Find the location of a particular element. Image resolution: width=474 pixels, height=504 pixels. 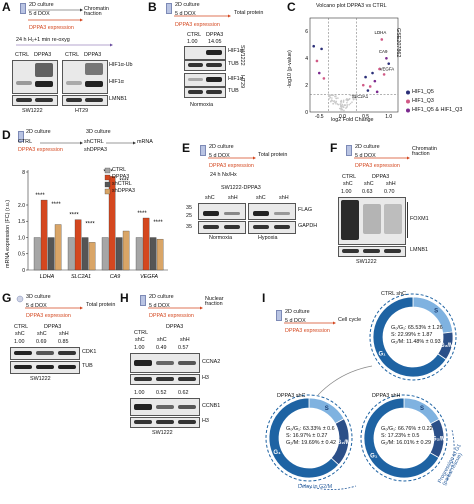

e-expr: DPPA3 expression is located at coordinates (231, 166).